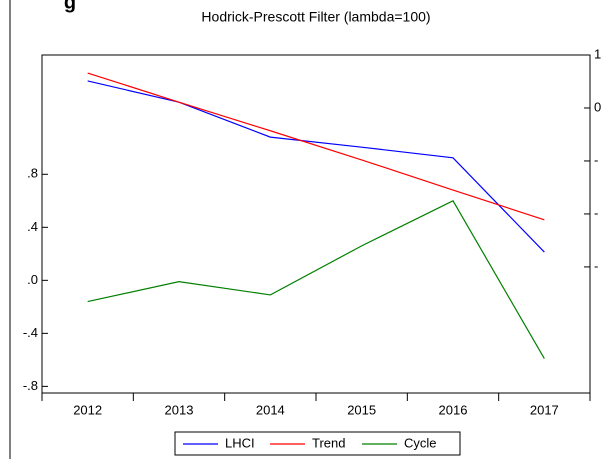 The image size is (608, 459). What do you see at coordinates (87, 409) in the screenshot?
I see `x-tick-label: 2012` at bounding box center [87, 409].